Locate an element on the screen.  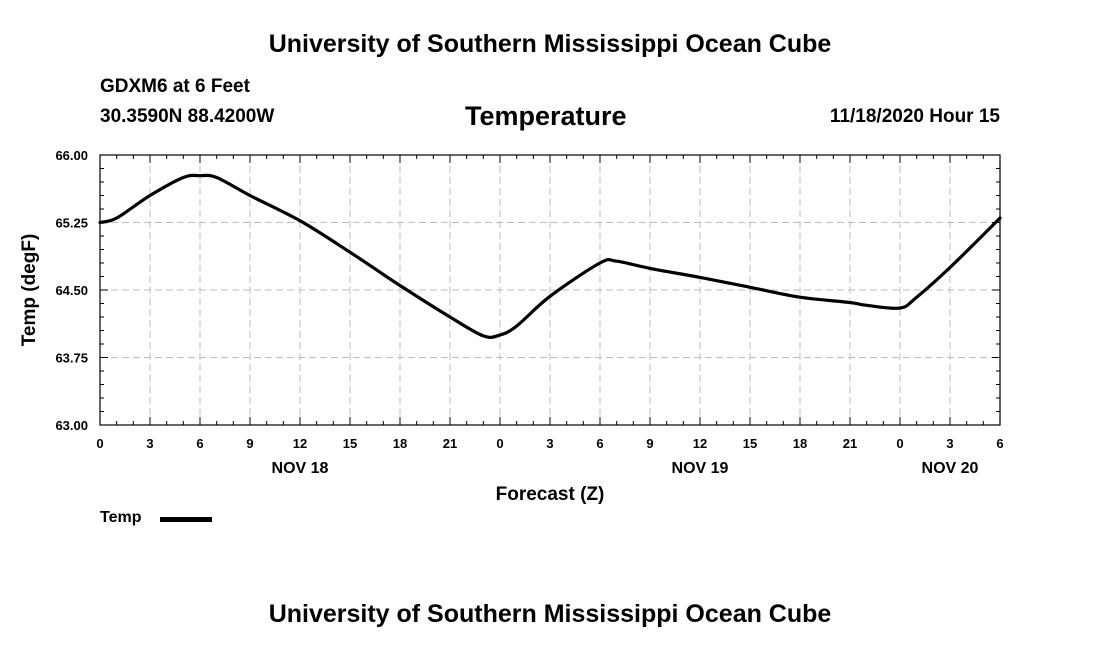
x-axis-label: Forecast (Z) is located at coordinates (550, 494).